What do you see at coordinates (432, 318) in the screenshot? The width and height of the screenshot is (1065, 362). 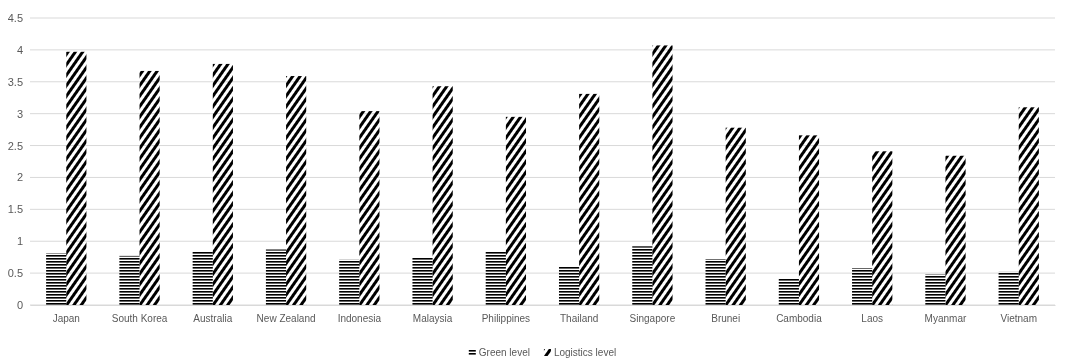 I see `x-tick-label: Malaysia` at bounding box center [432, 318].